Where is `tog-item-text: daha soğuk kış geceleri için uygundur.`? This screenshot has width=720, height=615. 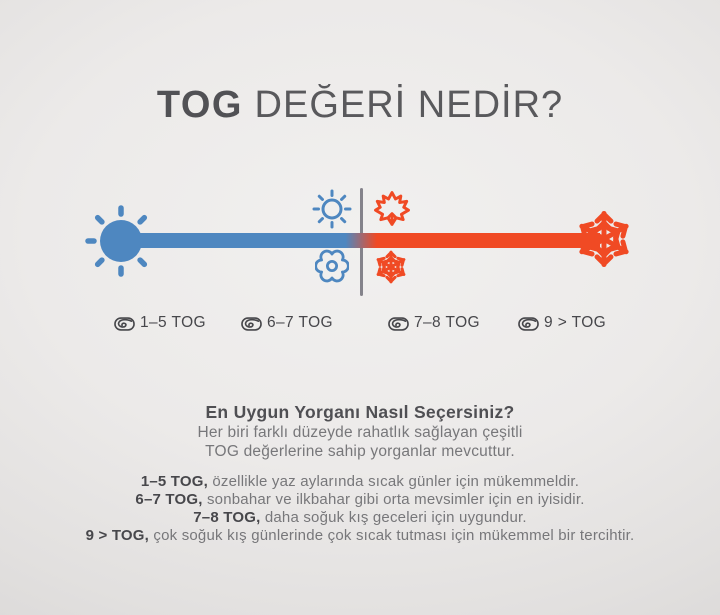 tog-item-text: daha soğuk kış geceleri için uygundur. is located at coordinates (393, 517).